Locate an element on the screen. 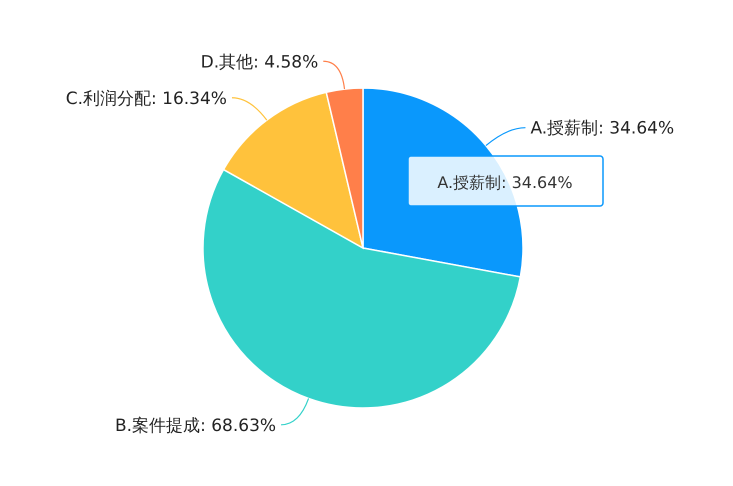 The height and width of the screenshot is (486, 733). data-label: : 16.34% is located at coordinates (189, 98).